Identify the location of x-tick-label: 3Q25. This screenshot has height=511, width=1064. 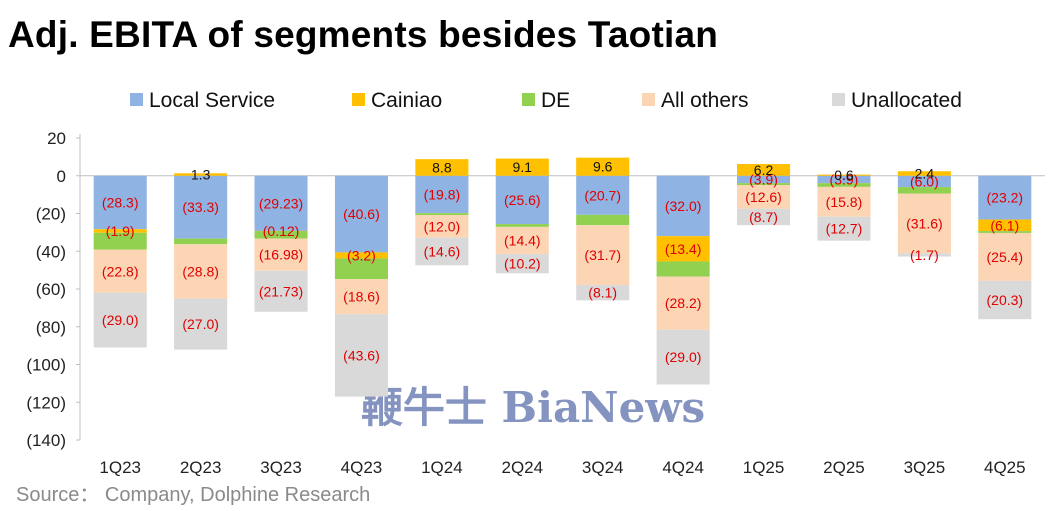
(925, 467).